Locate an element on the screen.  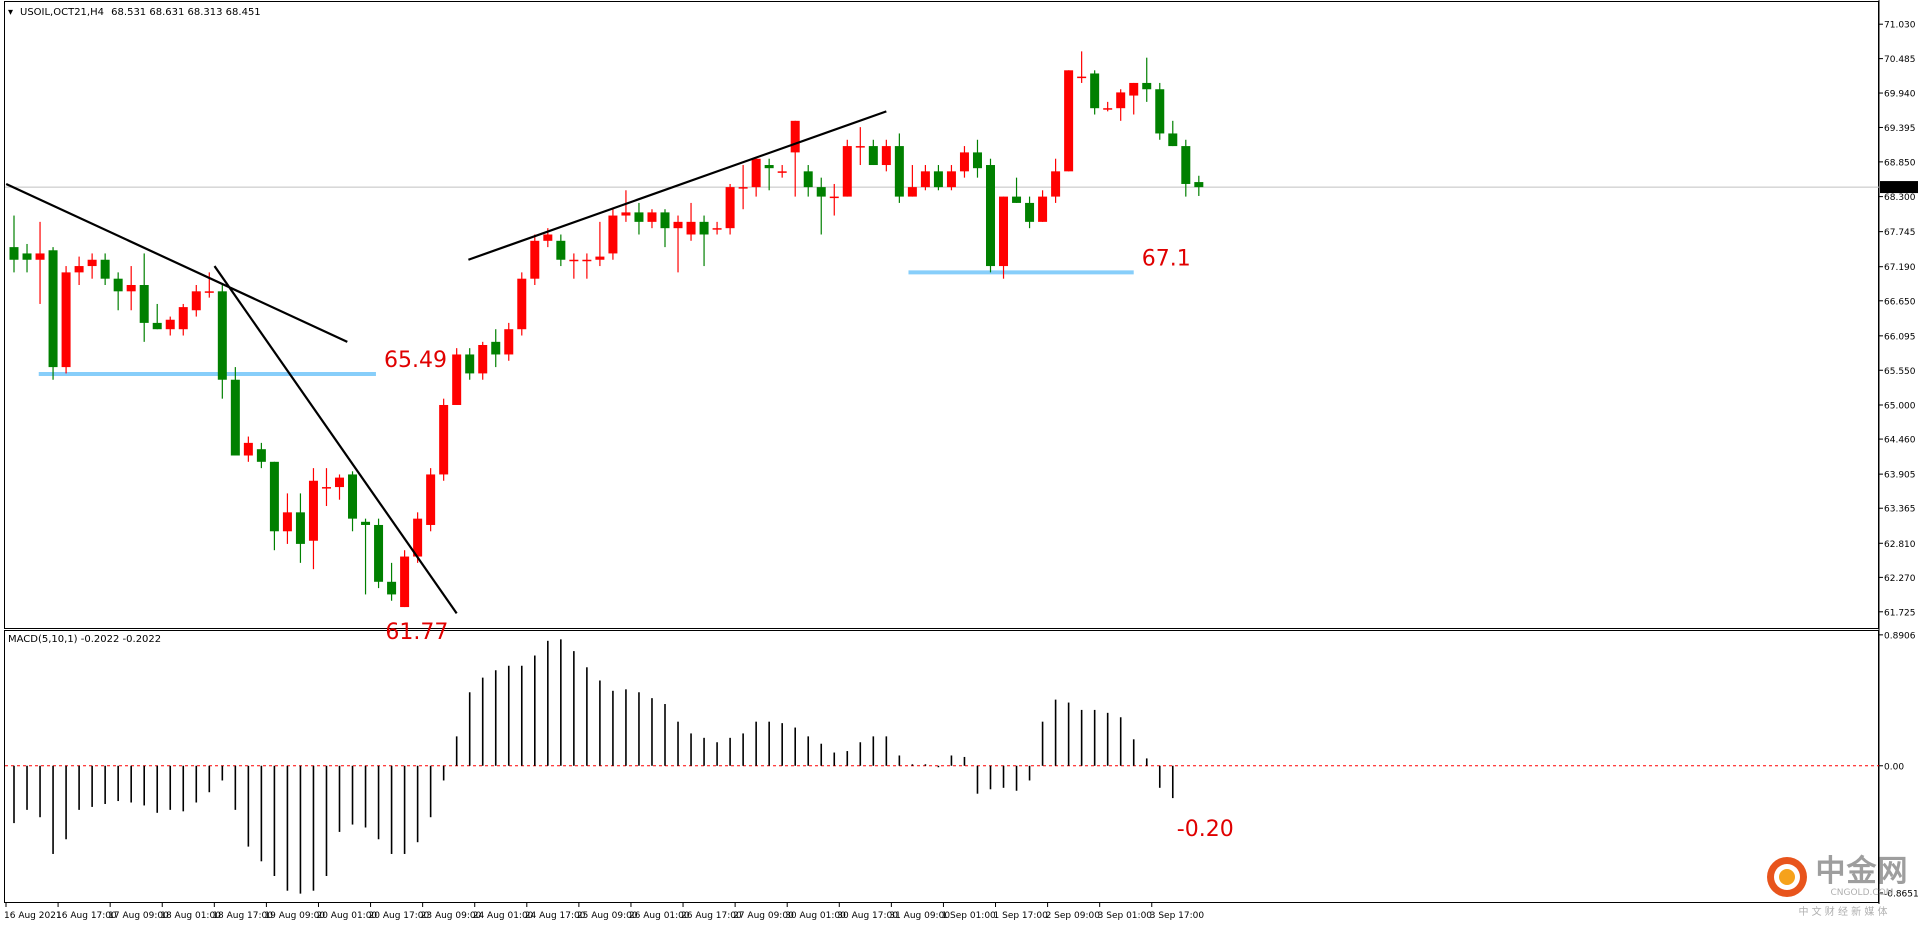
price-tick-label: 67.745 is located at coordinates (1900, 233).